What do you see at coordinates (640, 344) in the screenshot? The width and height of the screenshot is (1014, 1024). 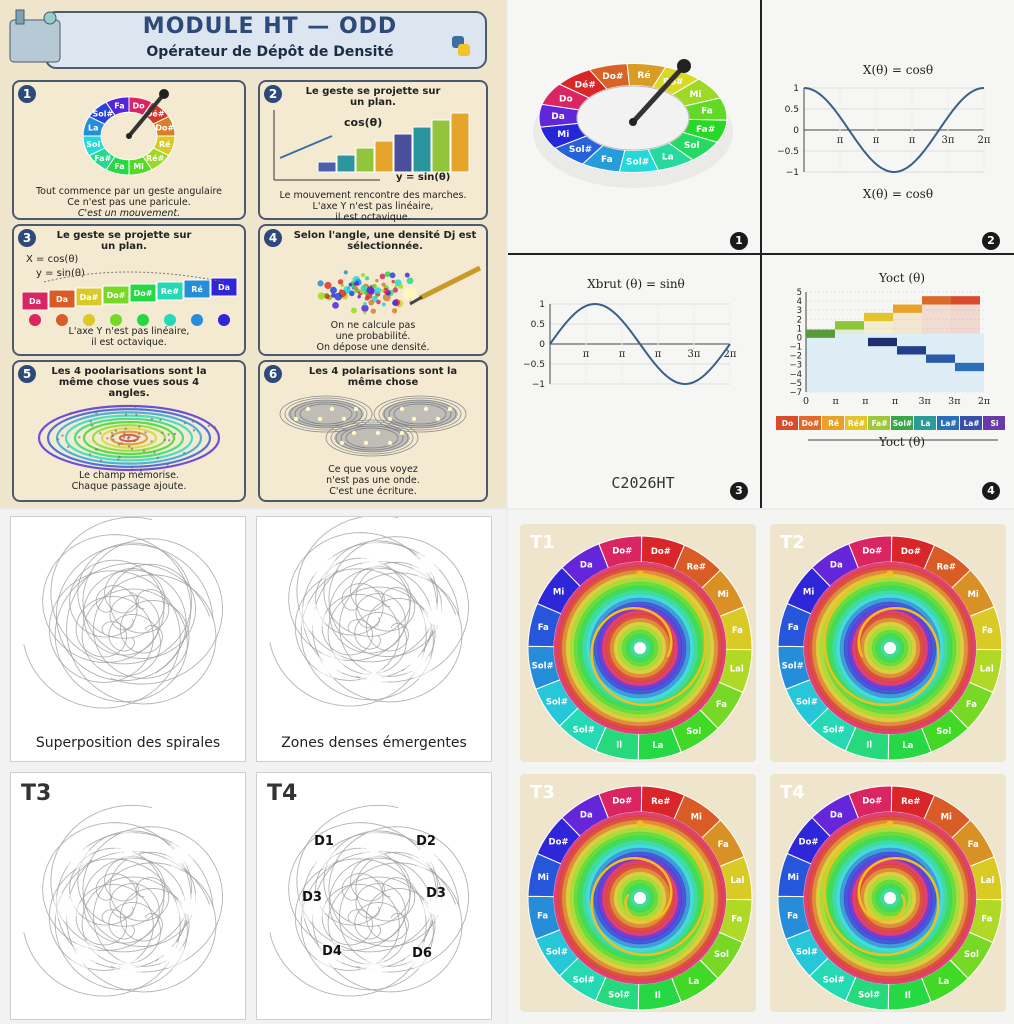 I see `data-curve` at bounding box center [640, 344].